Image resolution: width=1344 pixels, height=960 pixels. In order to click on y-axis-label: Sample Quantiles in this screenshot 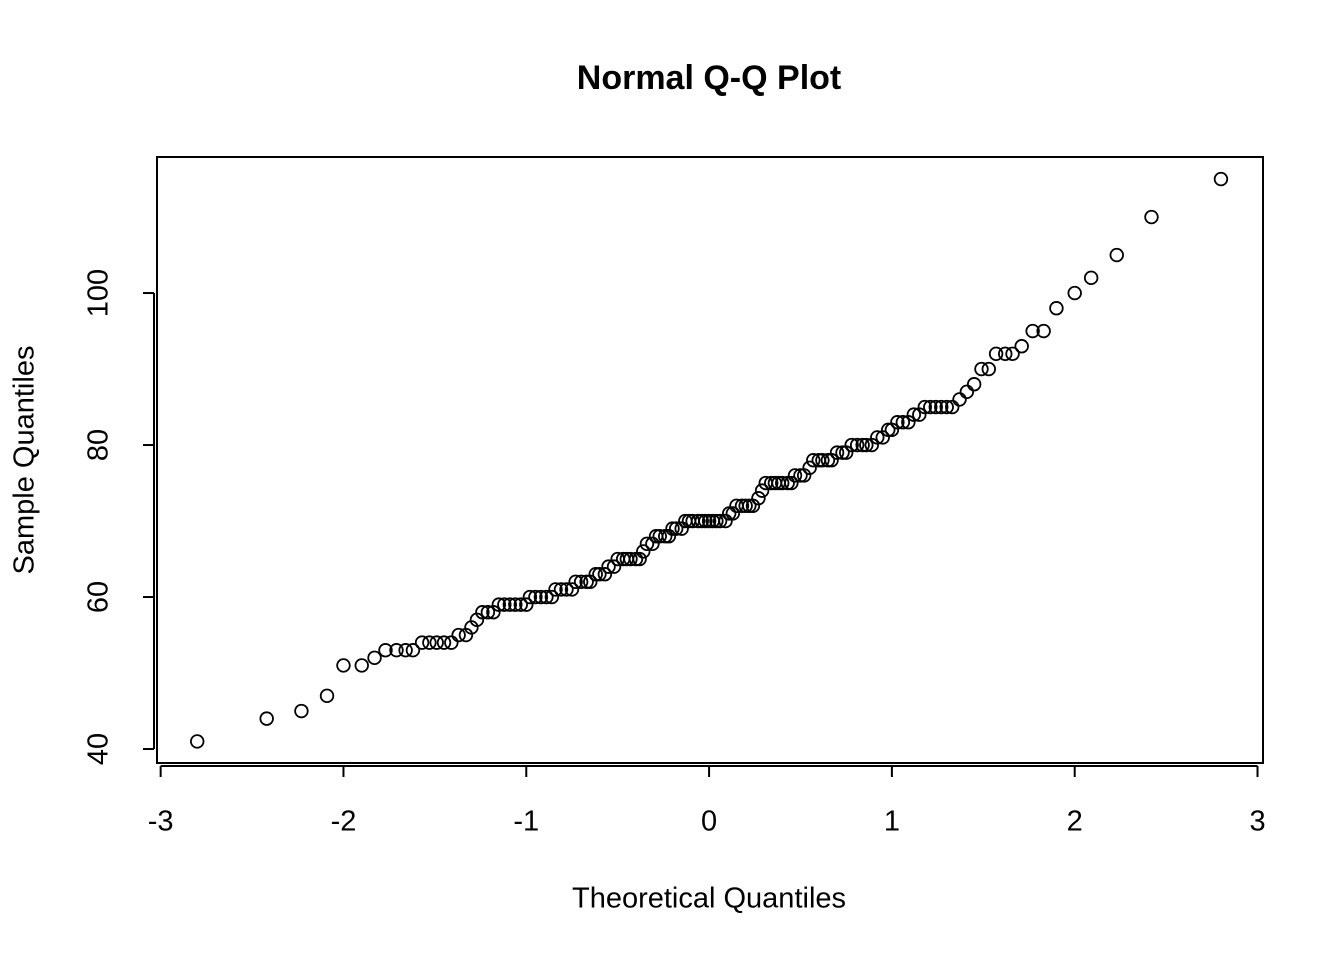, I will do `click(25, 460)`.